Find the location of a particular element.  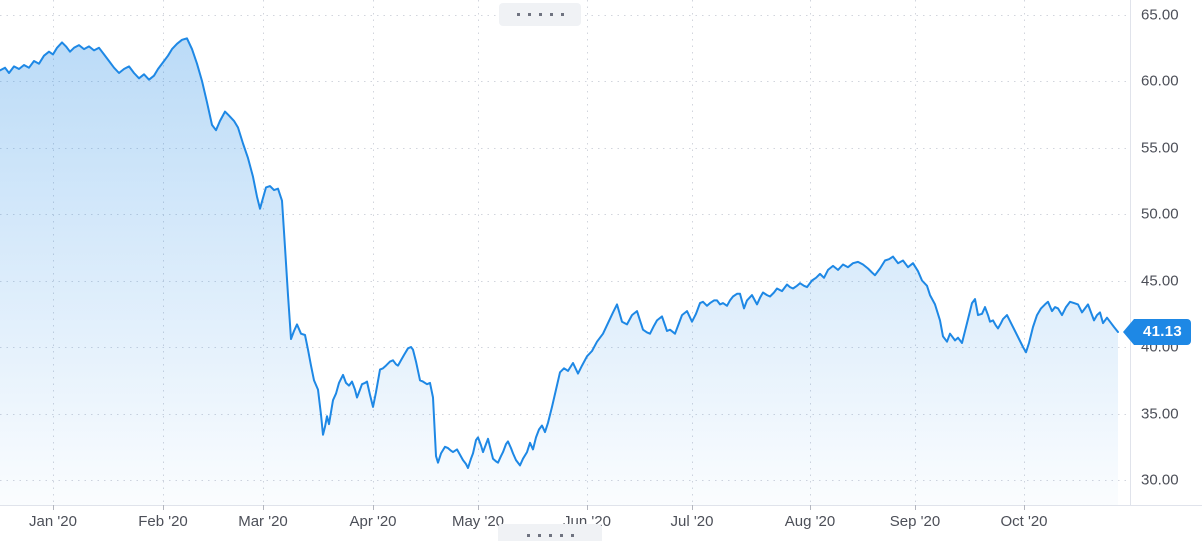

time-axis-label: Feb '20 is located at coordinates (163, 521).